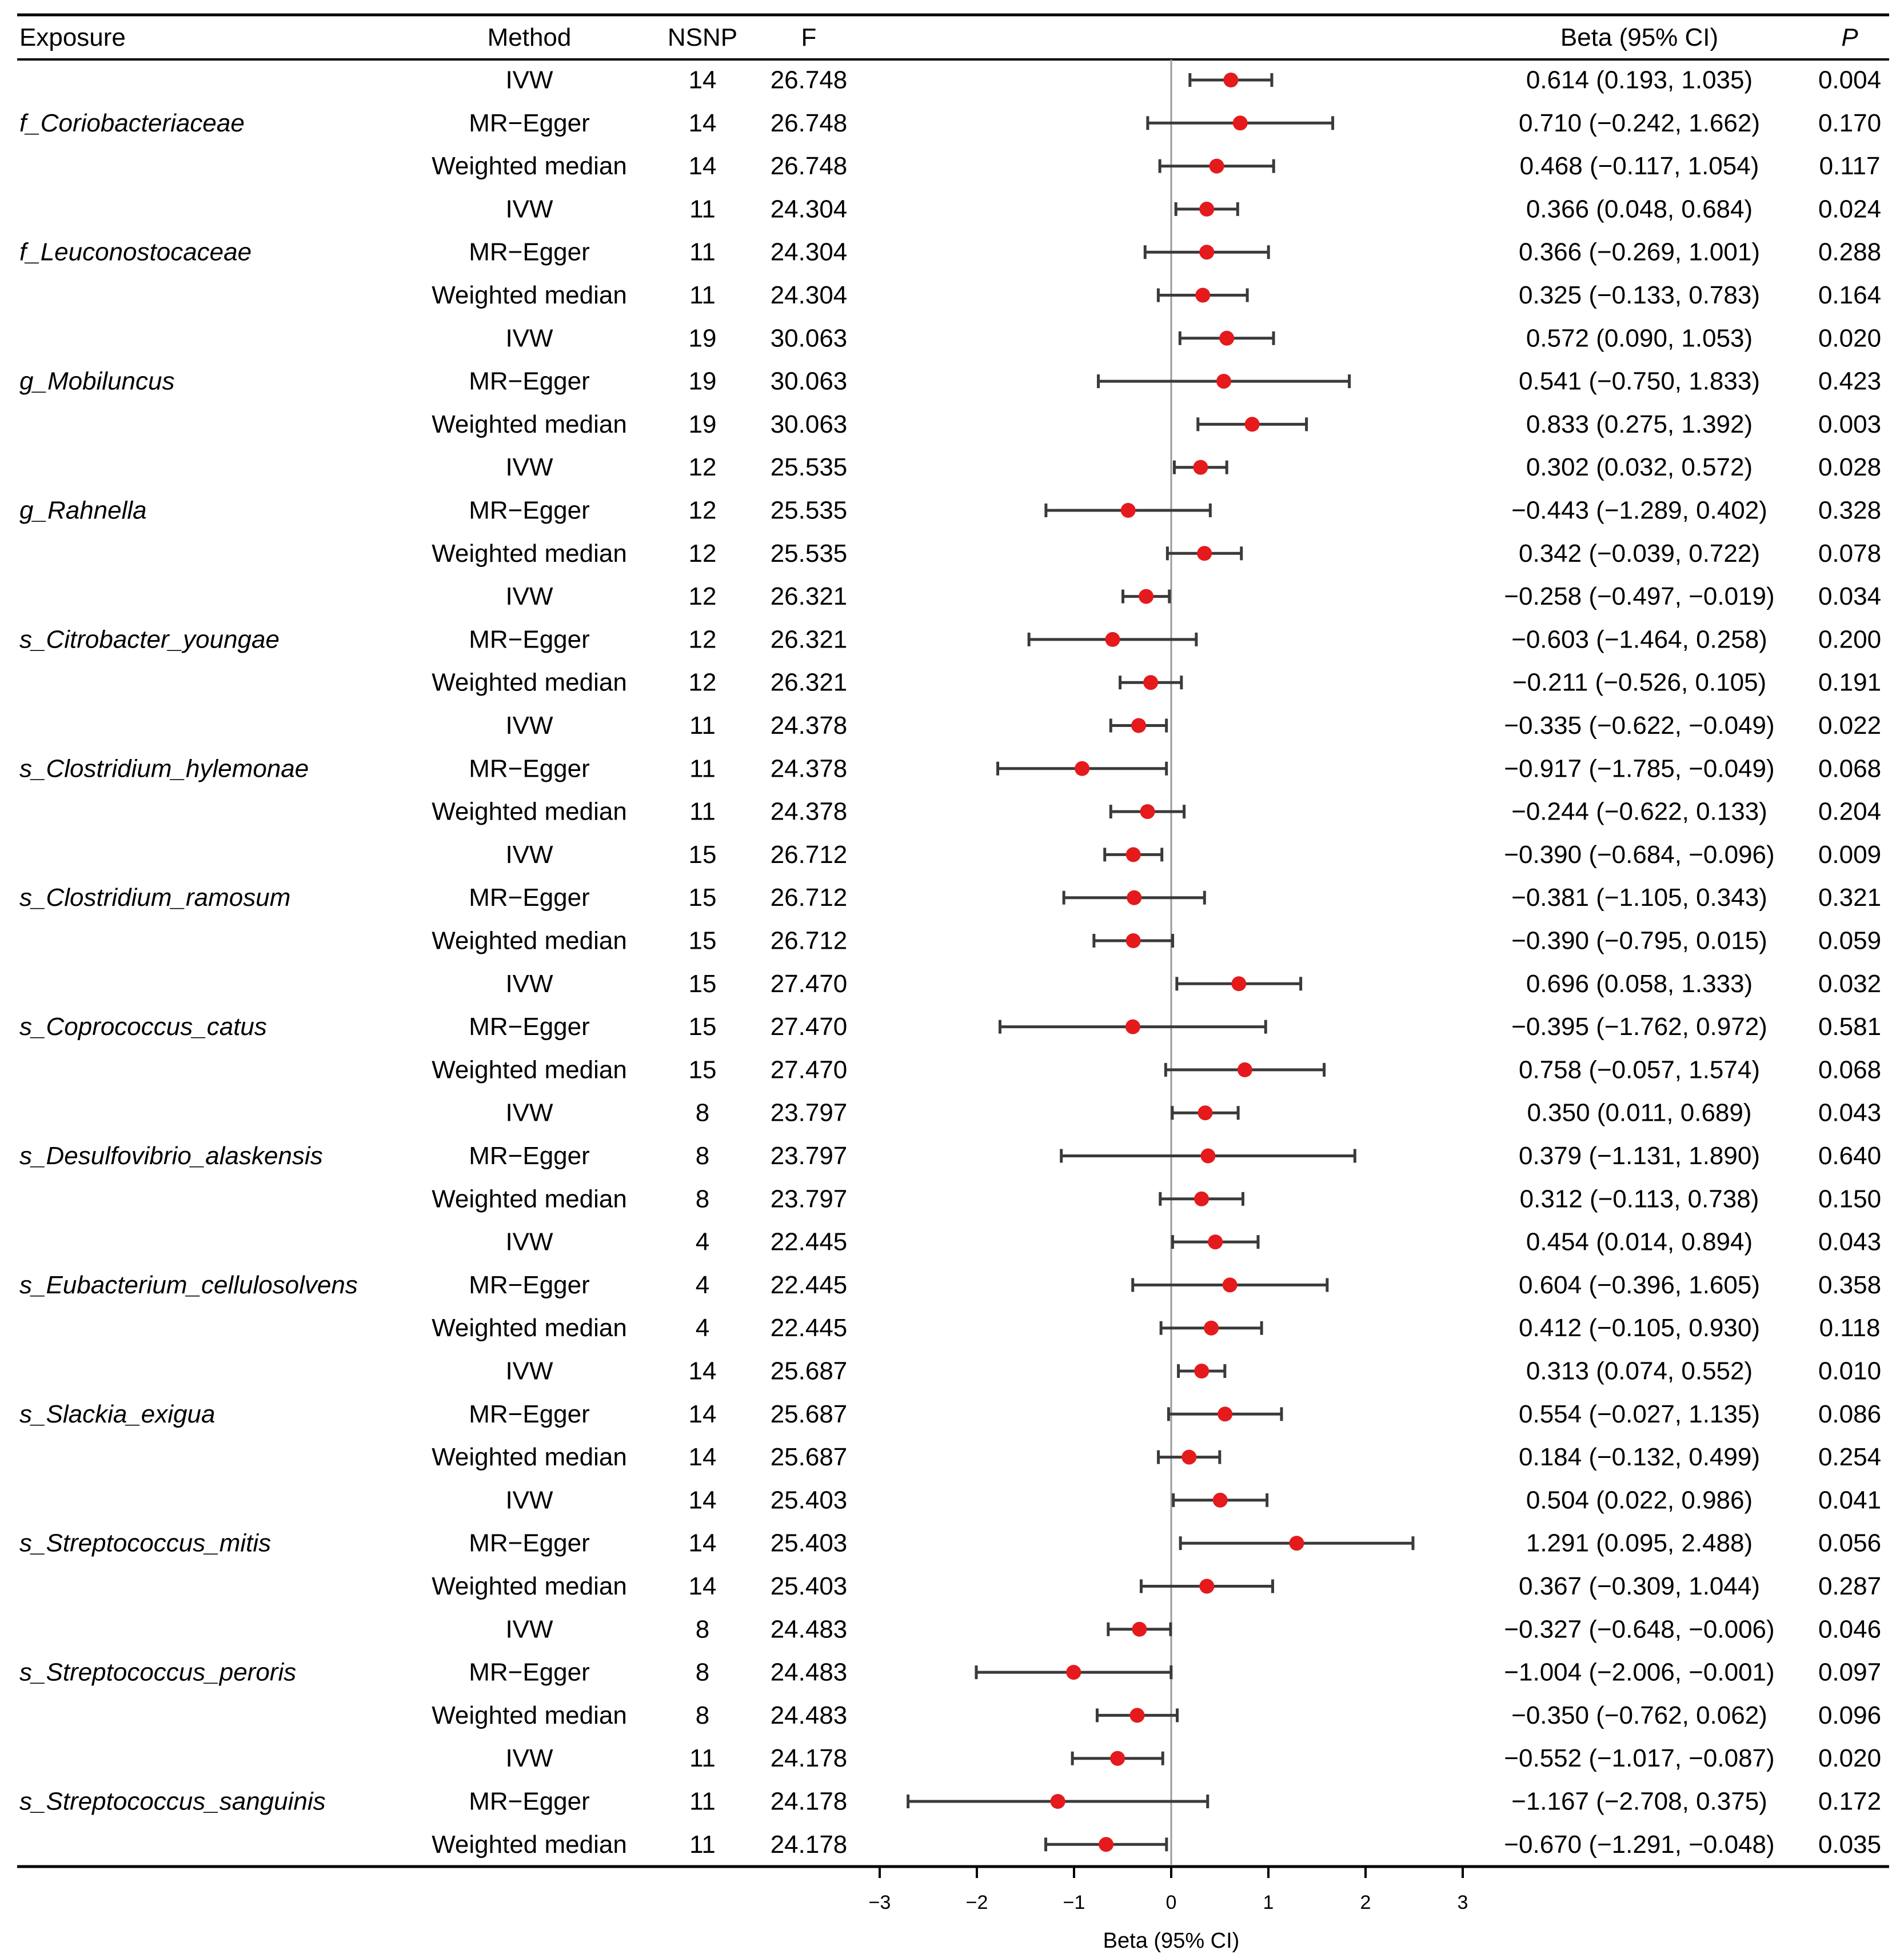 This screenshot has width=1904, height=1958. Describe the element at coordinates (1171, 1902) in the screenshot. I see `x-tick-label: 0` at that location.